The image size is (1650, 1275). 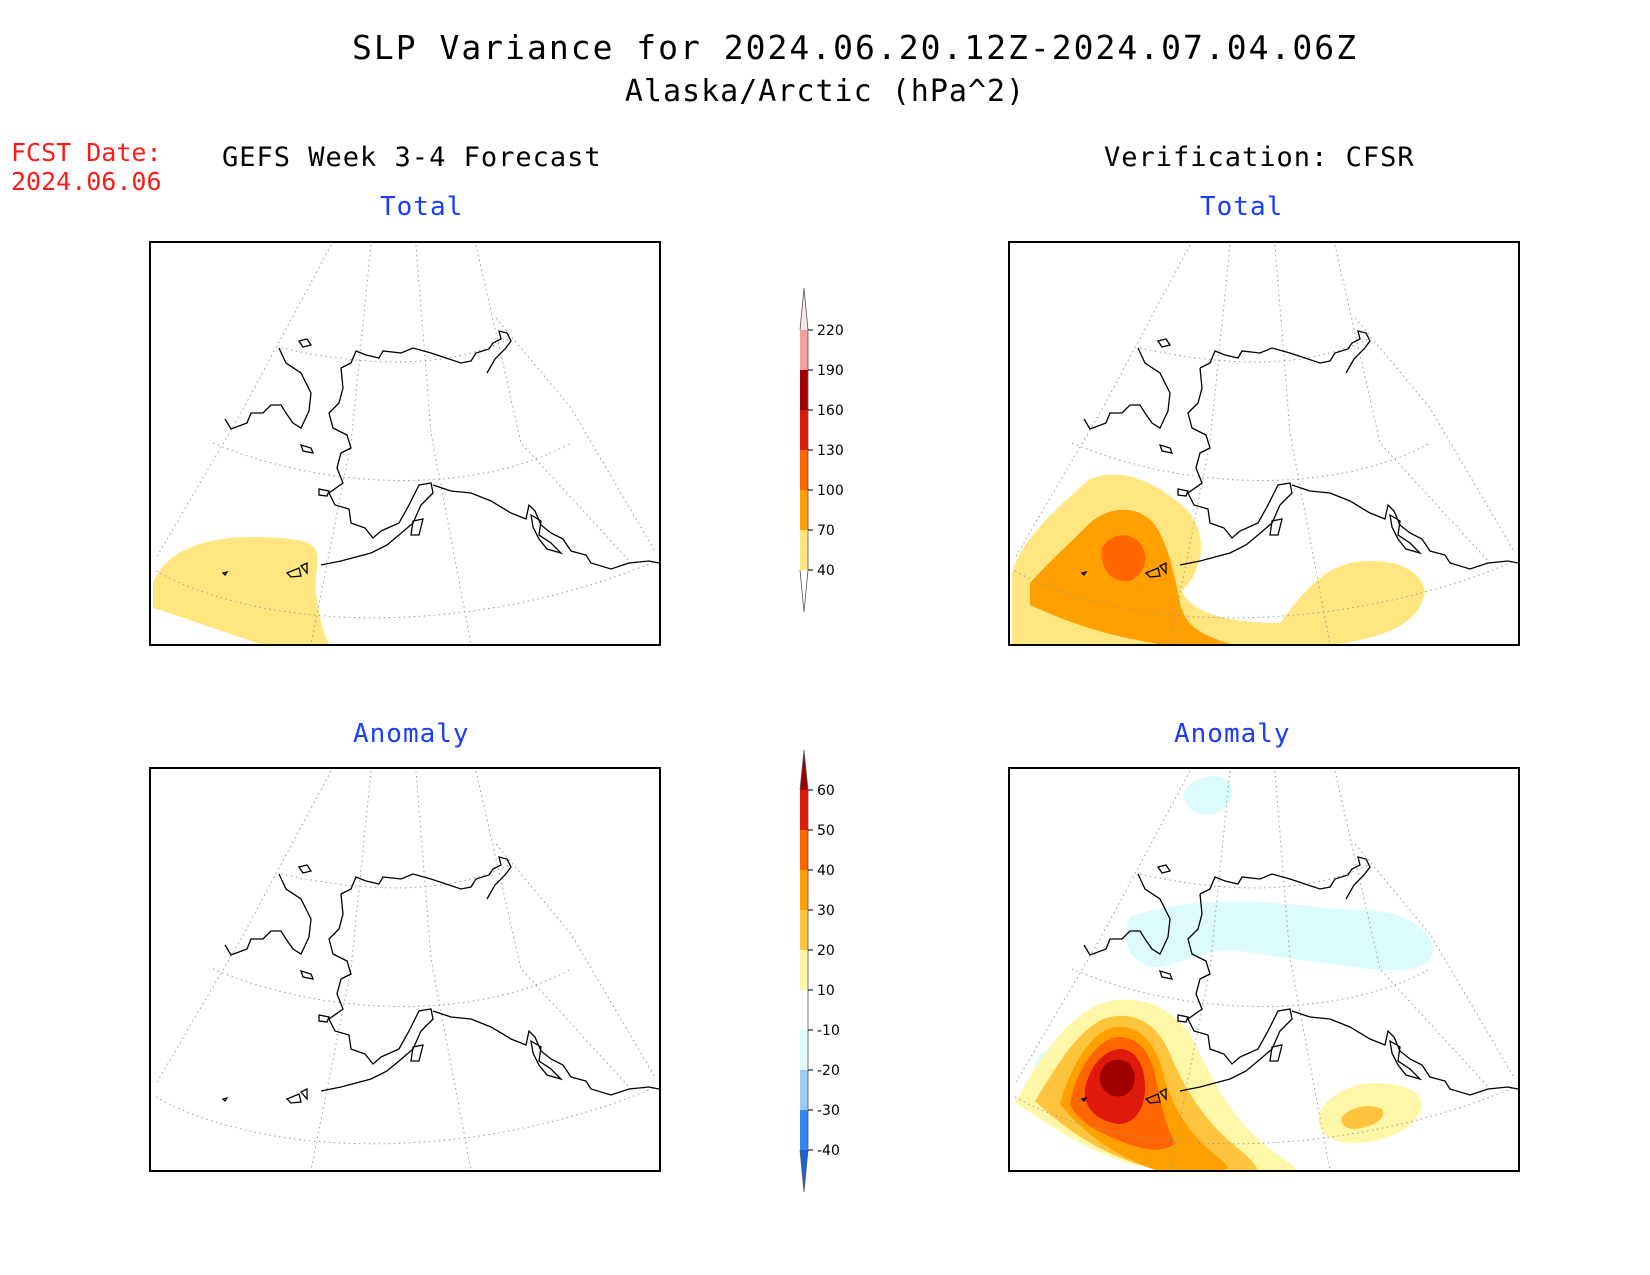 I want to click on map-forecast-anomaly, so click(x=407, y=970).